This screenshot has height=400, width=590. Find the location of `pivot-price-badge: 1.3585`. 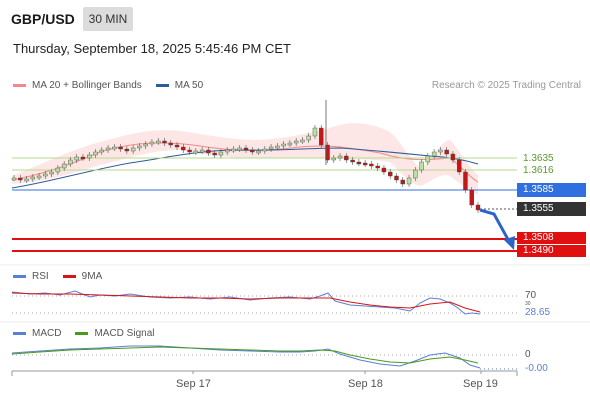

pivot-price-badge: 1.3585 is located at coordinates (551, 190).